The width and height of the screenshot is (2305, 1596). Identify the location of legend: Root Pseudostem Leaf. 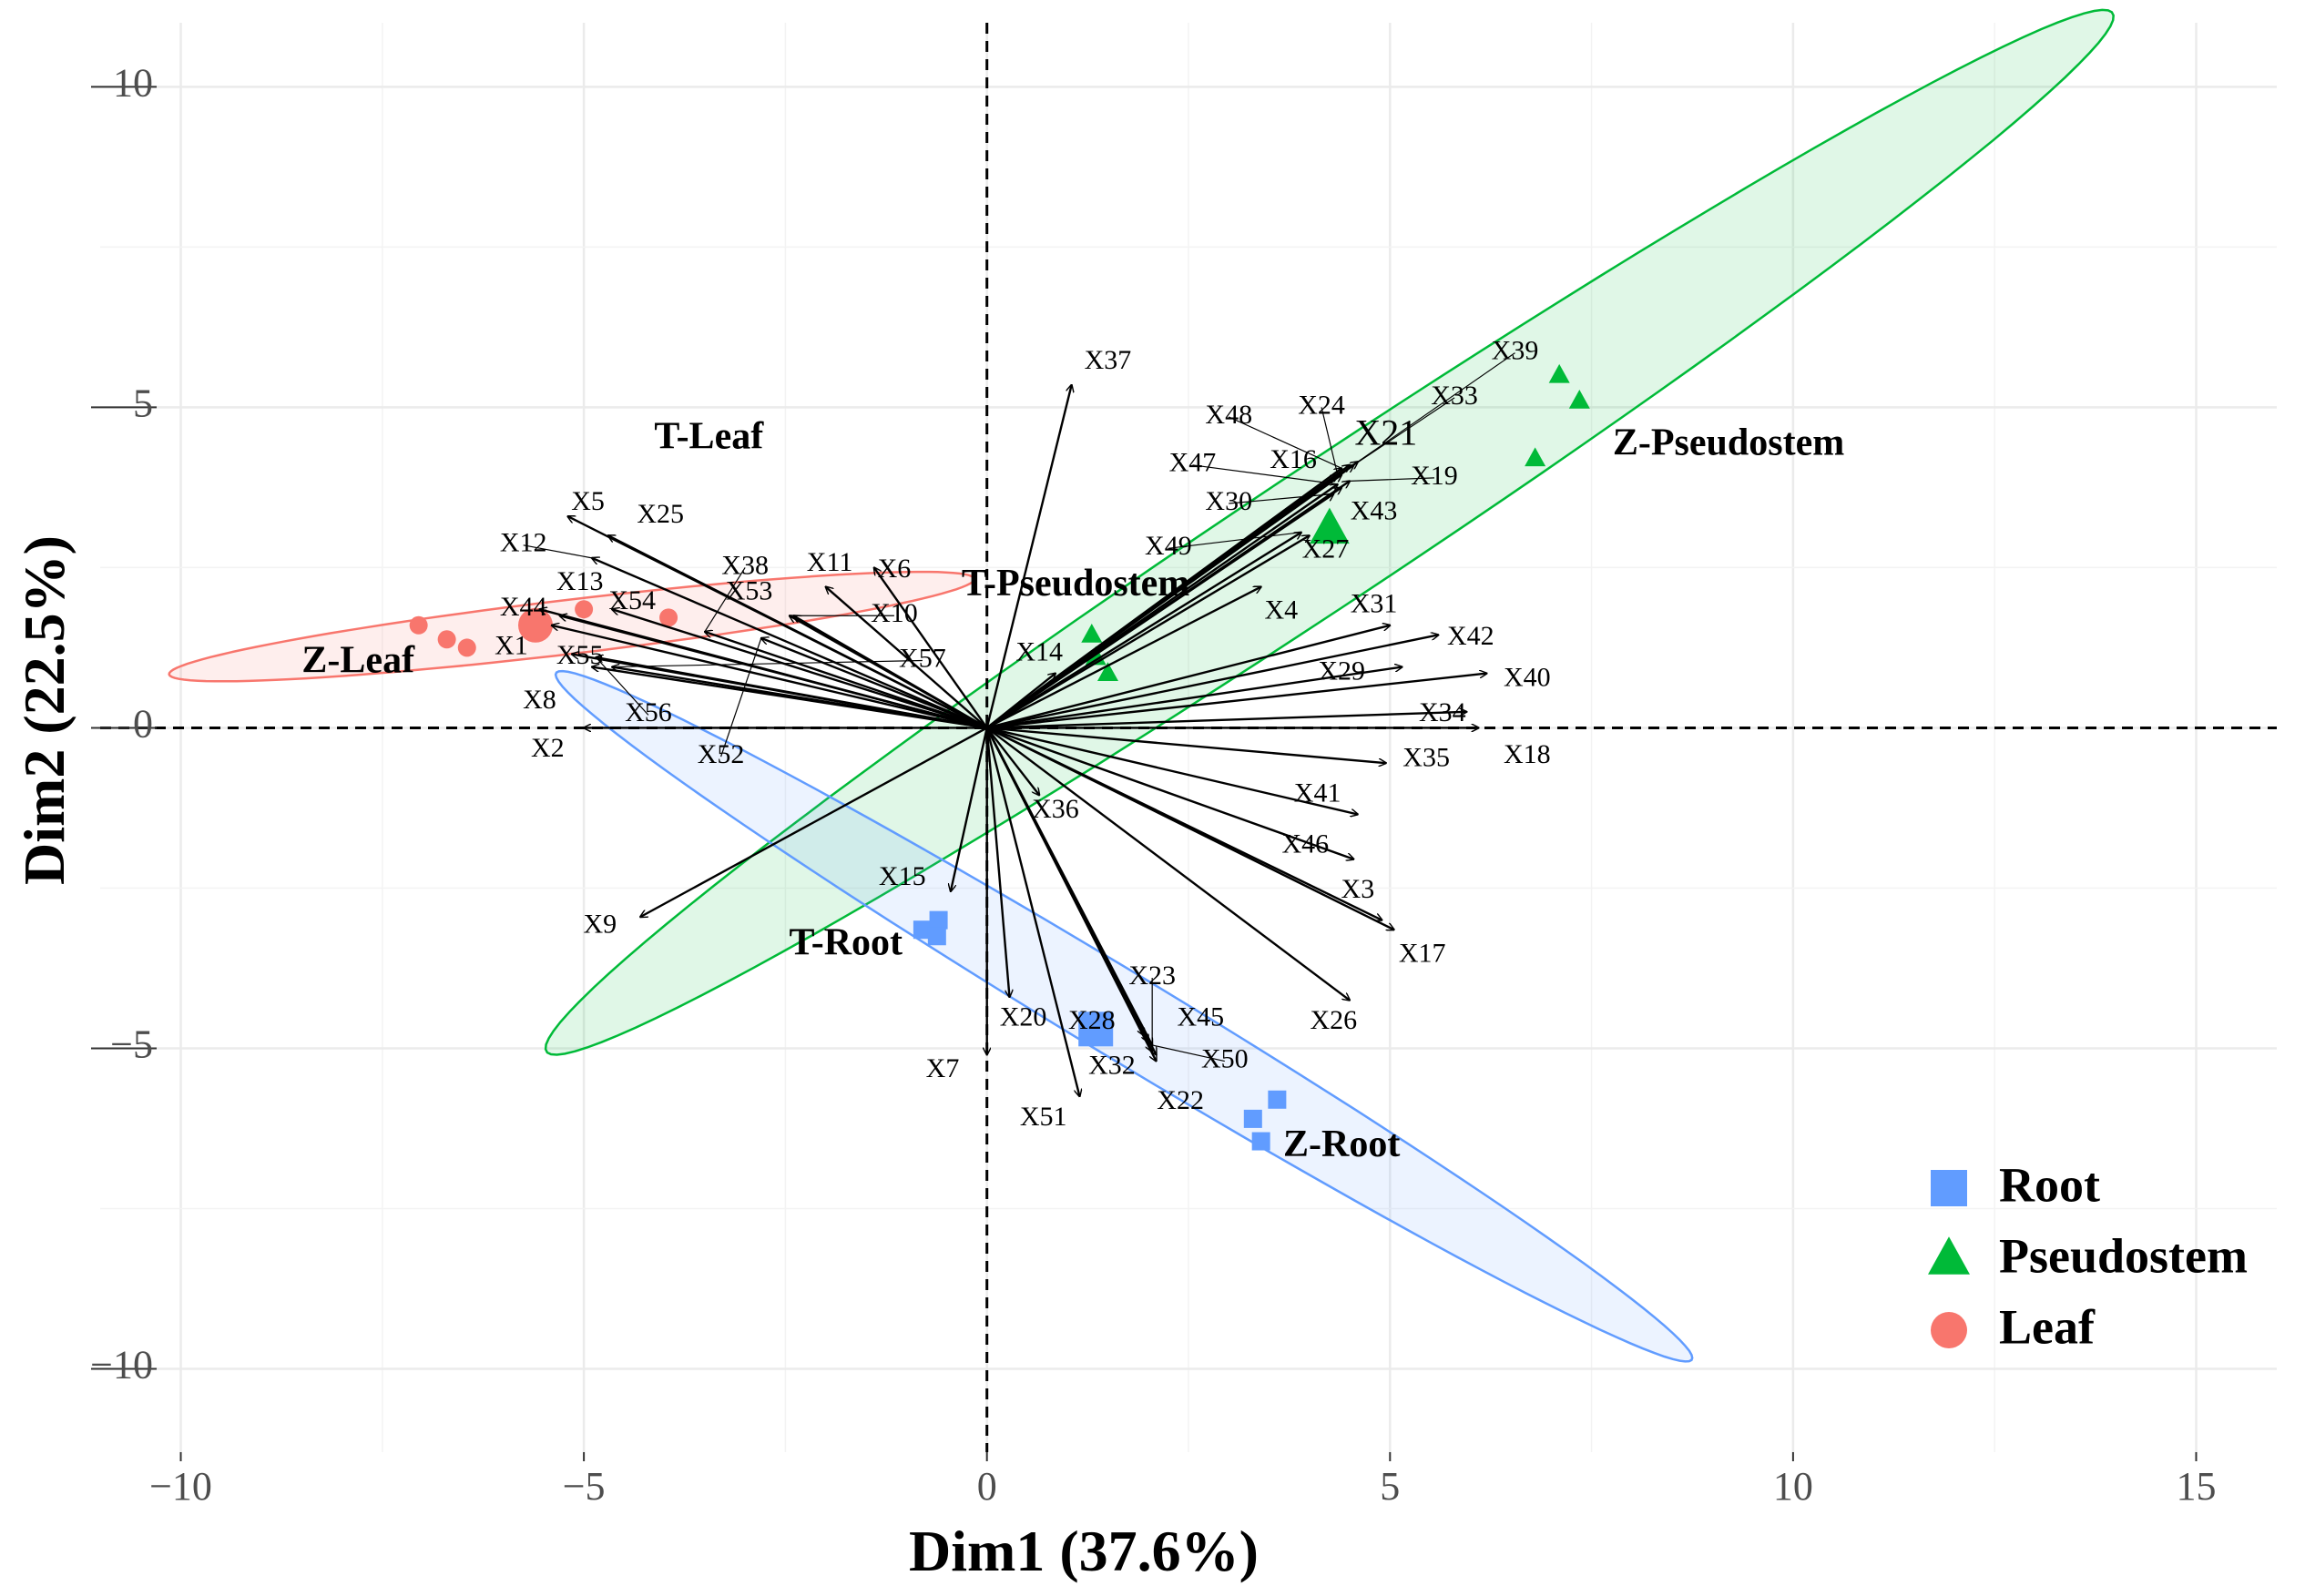
(2088, 1255).